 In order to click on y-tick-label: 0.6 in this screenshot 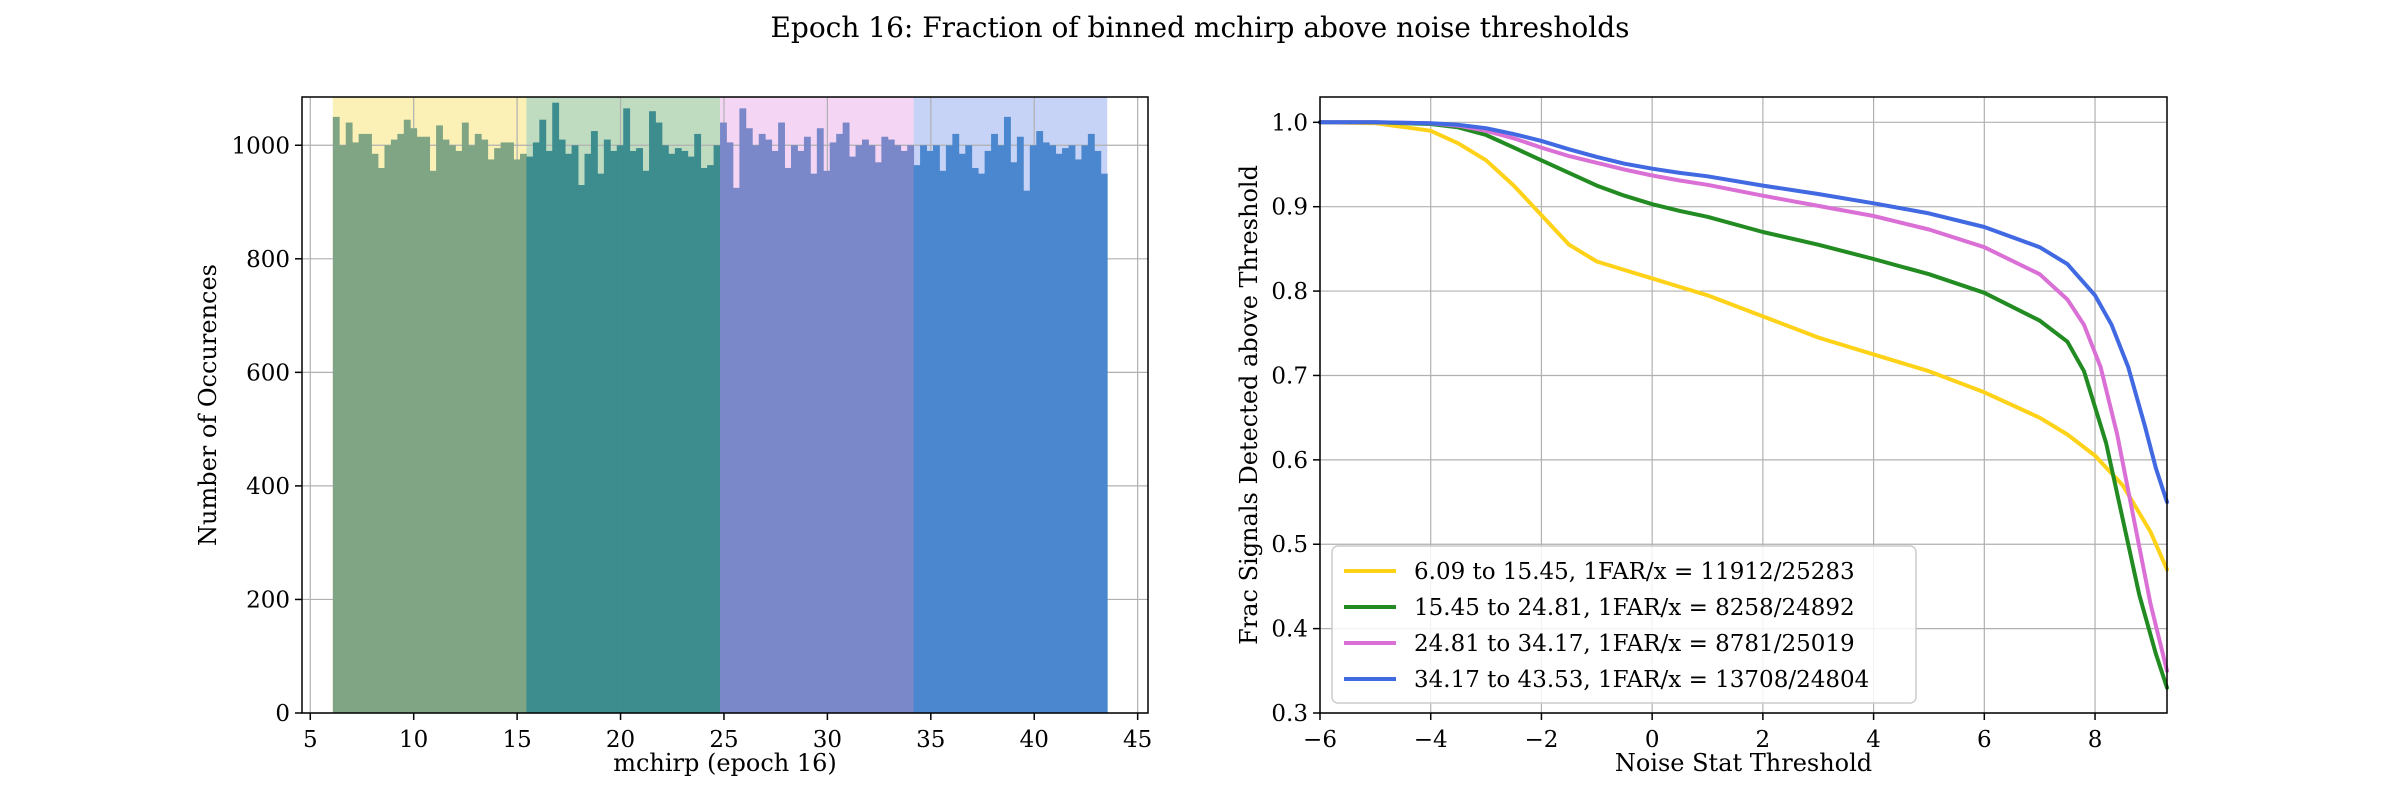, I will do `click(1289, 461)`.